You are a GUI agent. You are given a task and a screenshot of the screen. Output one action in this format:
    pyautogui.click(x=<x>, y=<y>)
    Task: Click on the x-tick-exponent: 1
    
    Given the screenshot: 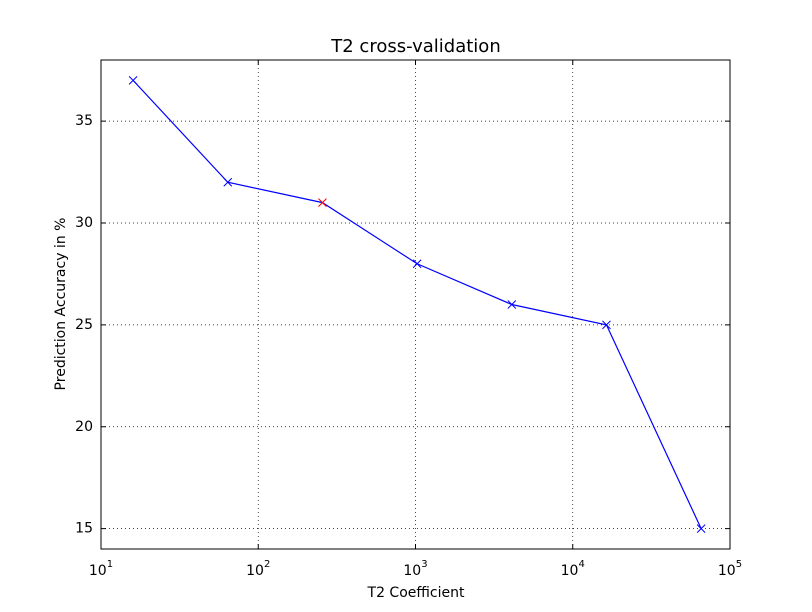 What is the action you would take?
    pyautogui.click(x=110, y=564)
    